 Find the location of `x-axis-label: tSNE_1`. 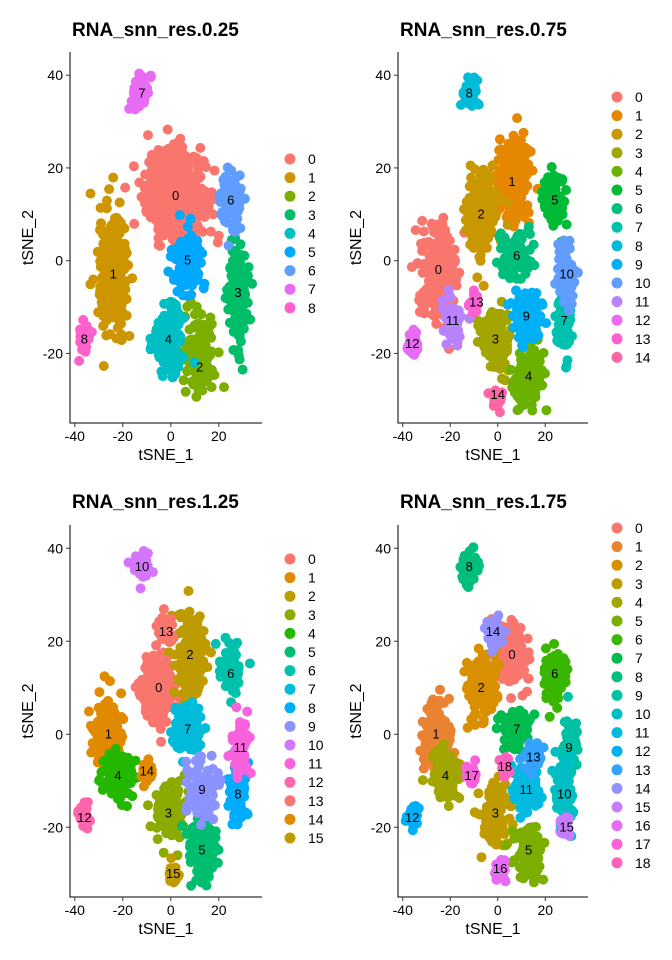

x-axis-label: tSNE_1 is located at coordinates (492, 455).